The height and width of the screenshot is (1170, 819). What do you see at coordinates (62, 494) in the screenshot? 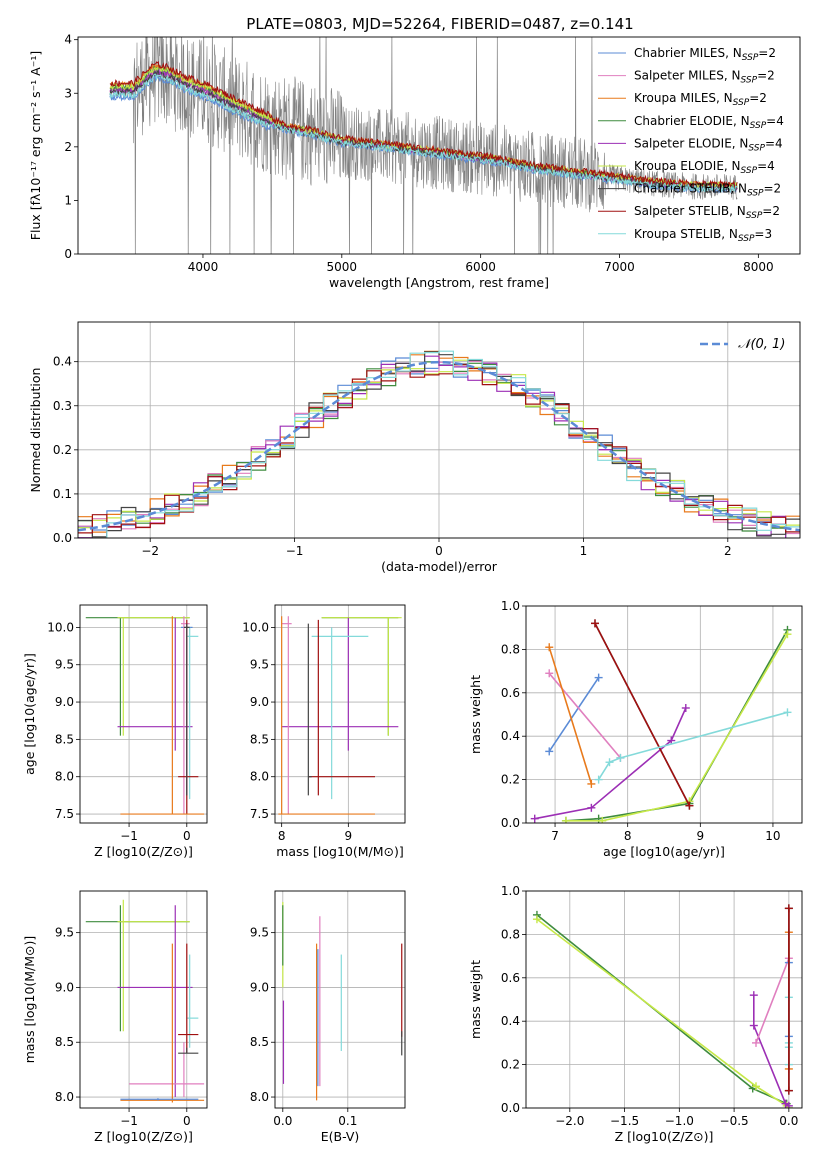
I see `y-tick-label: 0.1` at bounding box center [62, 494].